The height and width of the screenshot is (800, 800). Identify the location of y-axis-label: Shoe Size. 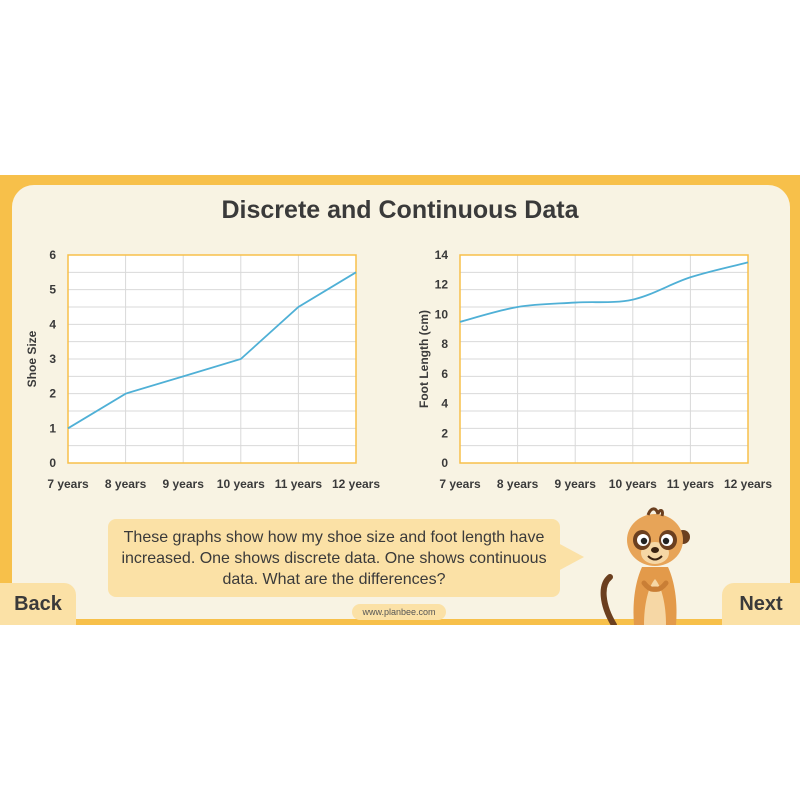
(32, 358).